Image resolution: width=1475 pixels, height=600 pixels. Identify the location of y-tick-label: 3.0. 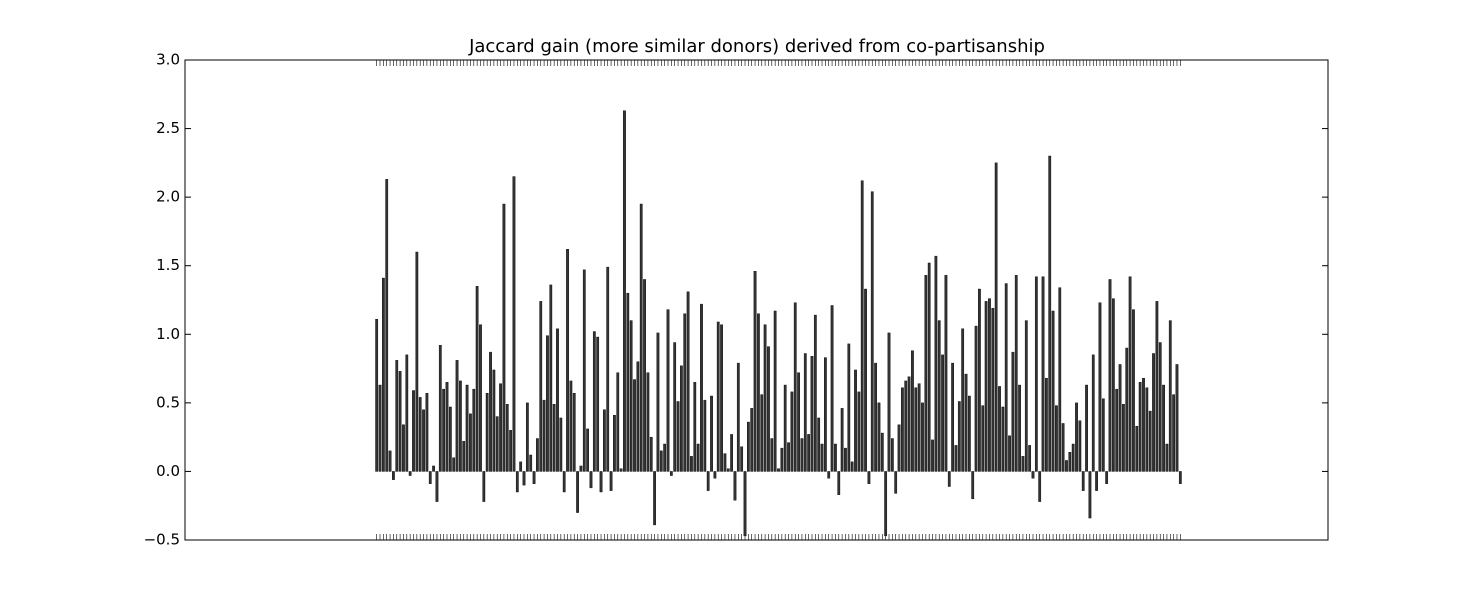
(168, 60).